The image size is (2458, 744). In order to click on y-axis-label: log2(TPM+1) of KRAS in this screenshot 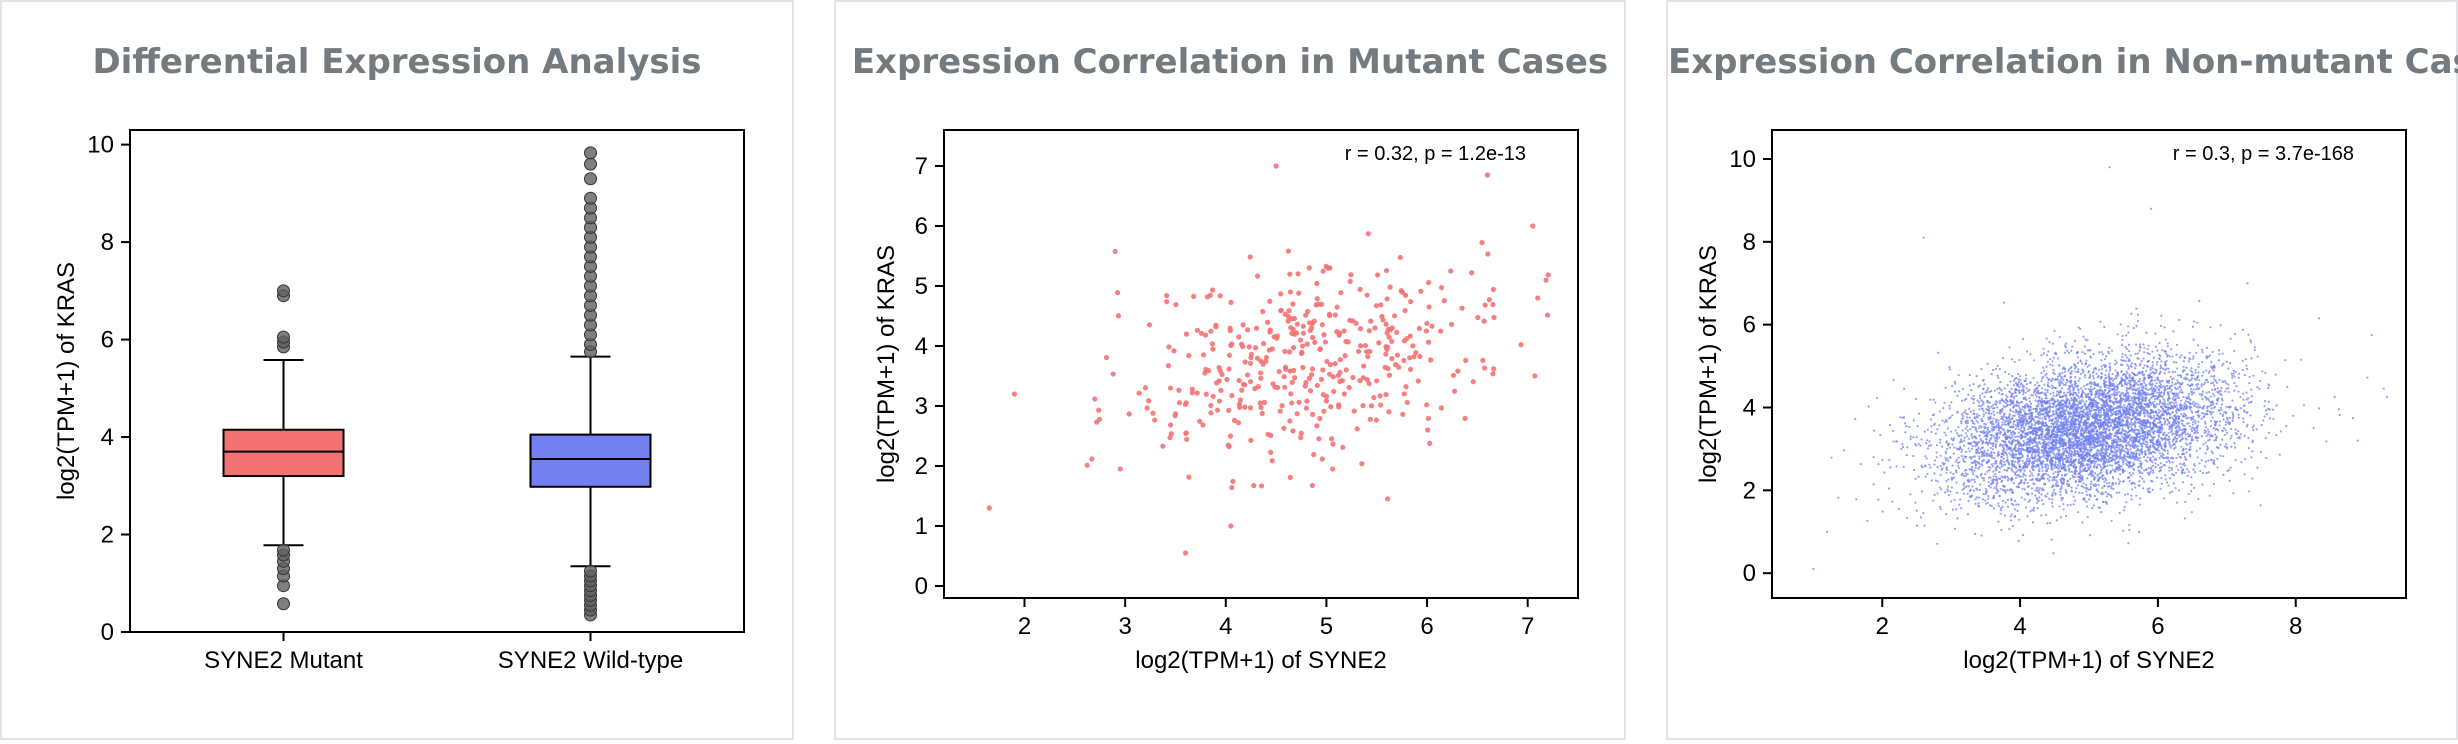, I will do `click(886, 364)`.